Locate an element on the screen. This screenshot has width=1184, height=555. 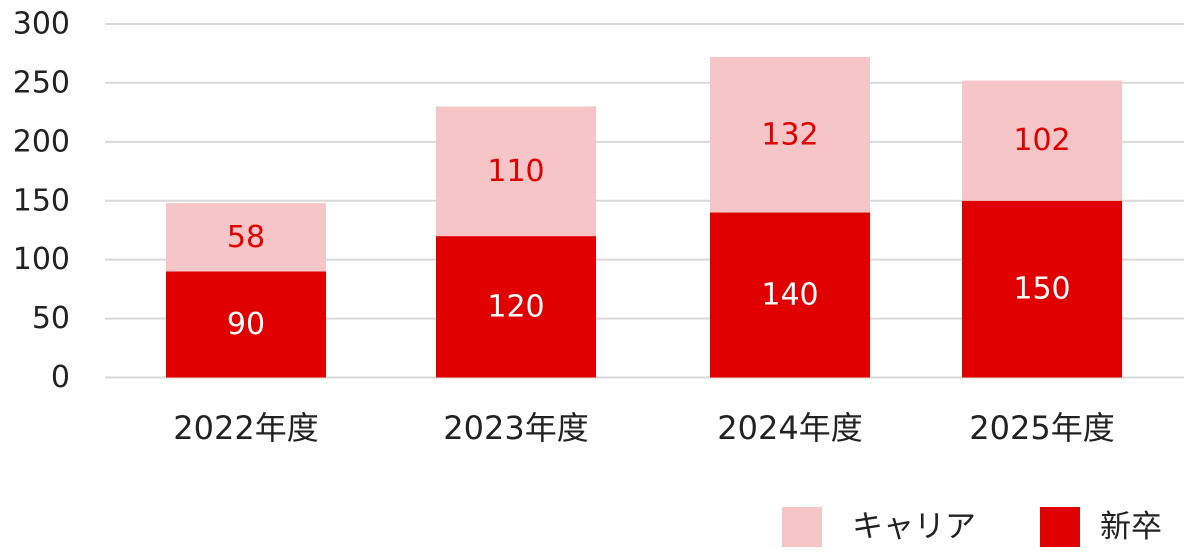
x-category-label: 2025年度 is located at coordinates (1041, 428).